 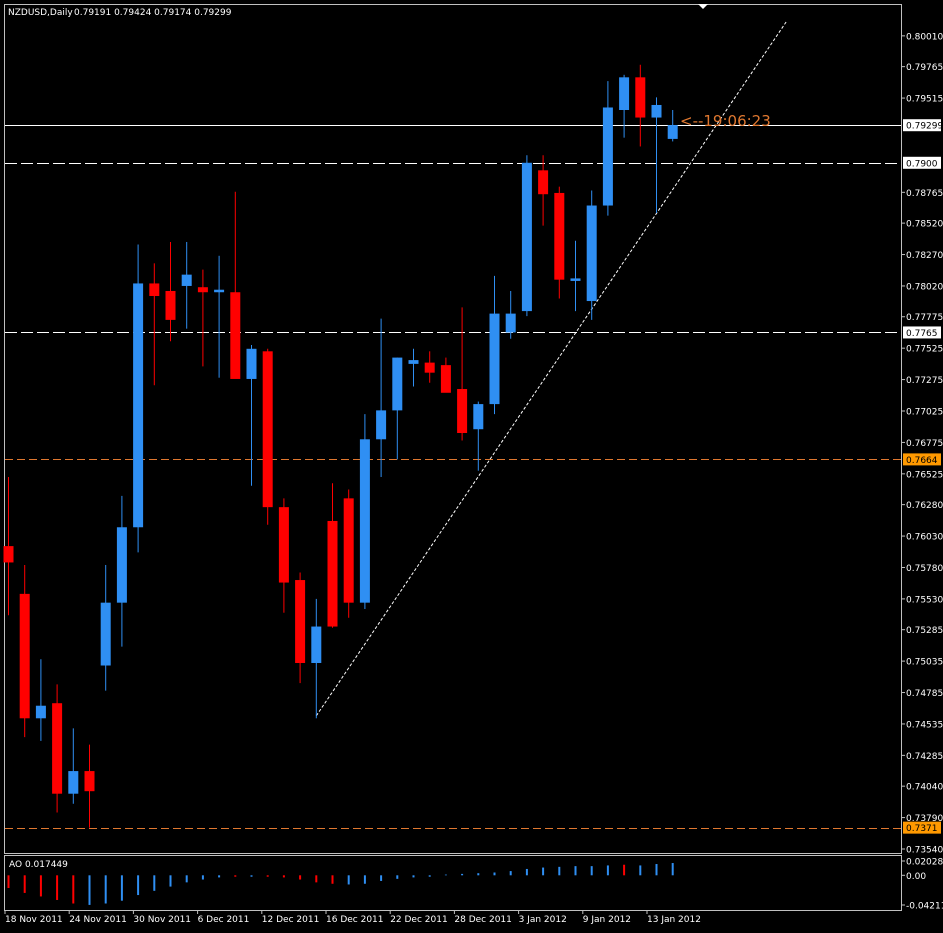 What do you see at coordinates (924, 863) in the screenshot?
I see `ao-tick-label: 0.020286` at bounding box center [924, 863].